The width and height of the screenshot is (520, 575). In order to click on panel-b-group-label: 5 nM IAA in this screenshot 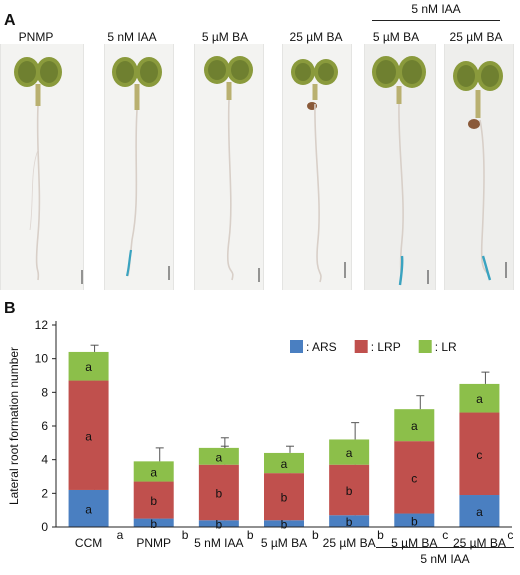, I will do `click(445, 559)`.